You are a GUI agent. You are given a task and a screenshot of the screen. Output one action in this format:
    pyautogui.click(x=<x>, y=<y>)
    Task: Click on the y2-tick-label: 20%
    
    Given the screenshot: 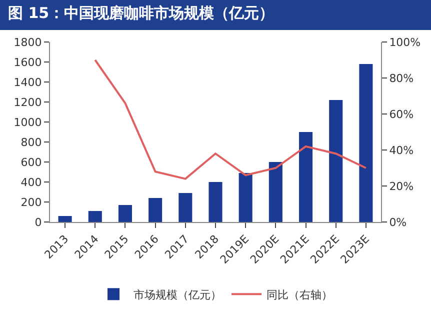 What is the action you would take?
    pyautogui.click(x=401, y=186)
    